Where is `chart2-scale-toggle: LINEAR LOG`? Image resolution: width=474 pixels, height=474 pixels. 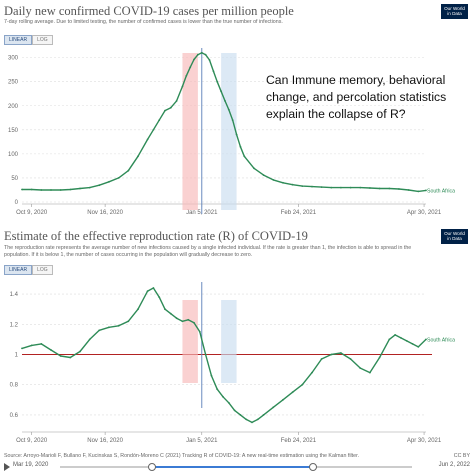 chart2-scale-toggle: LINEAR LOG is located at coordinates (28, 270).